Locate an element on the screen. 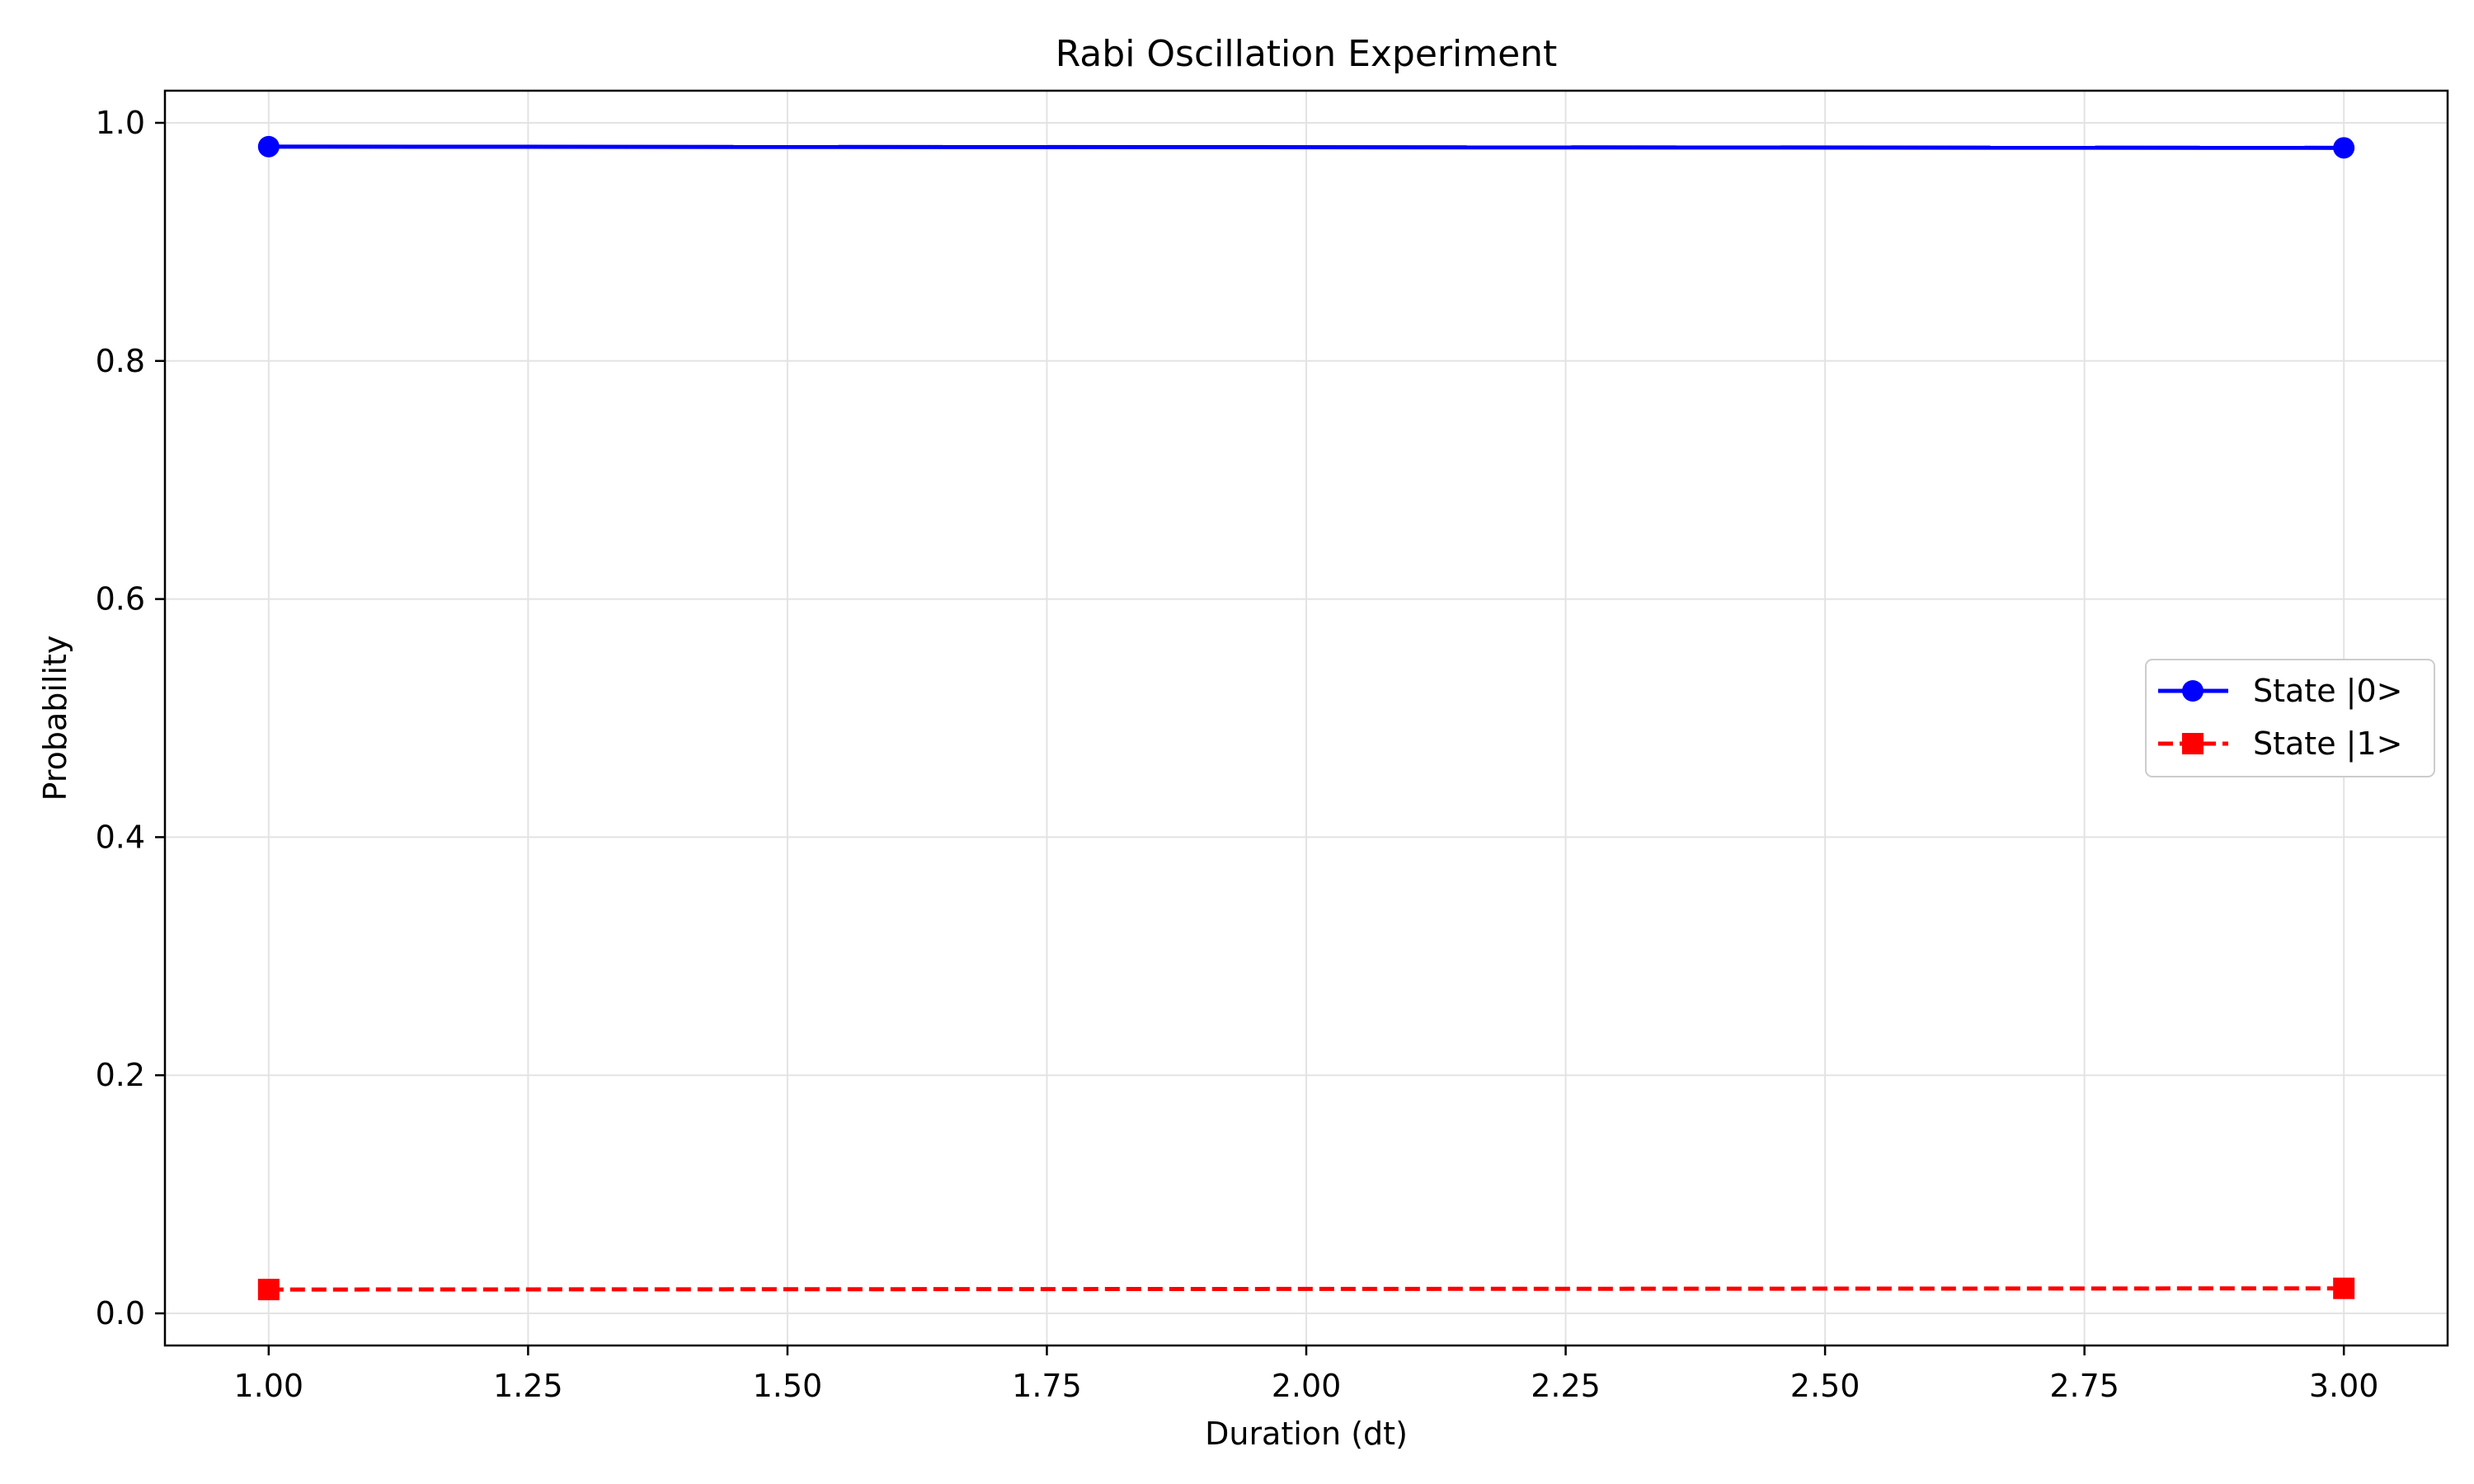 This screenshot has height=1484, width=2474. y-tick-label: 0.4 is located at coordinates (120, 837).